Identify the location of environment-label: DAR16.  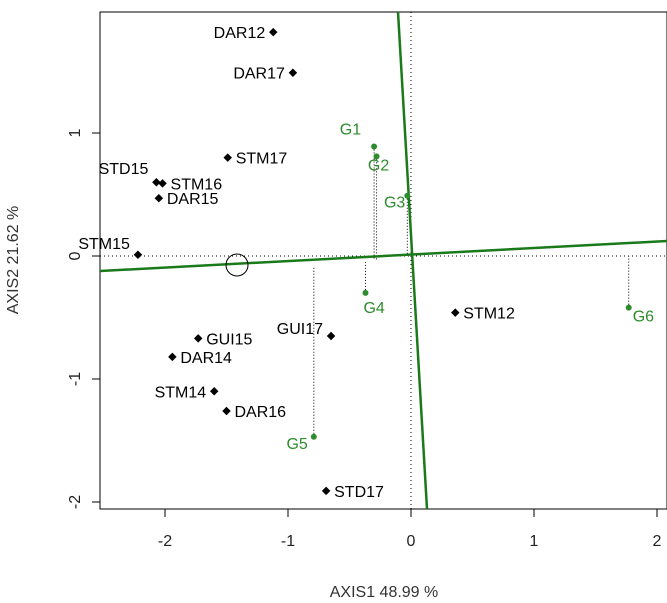
(261, 412).